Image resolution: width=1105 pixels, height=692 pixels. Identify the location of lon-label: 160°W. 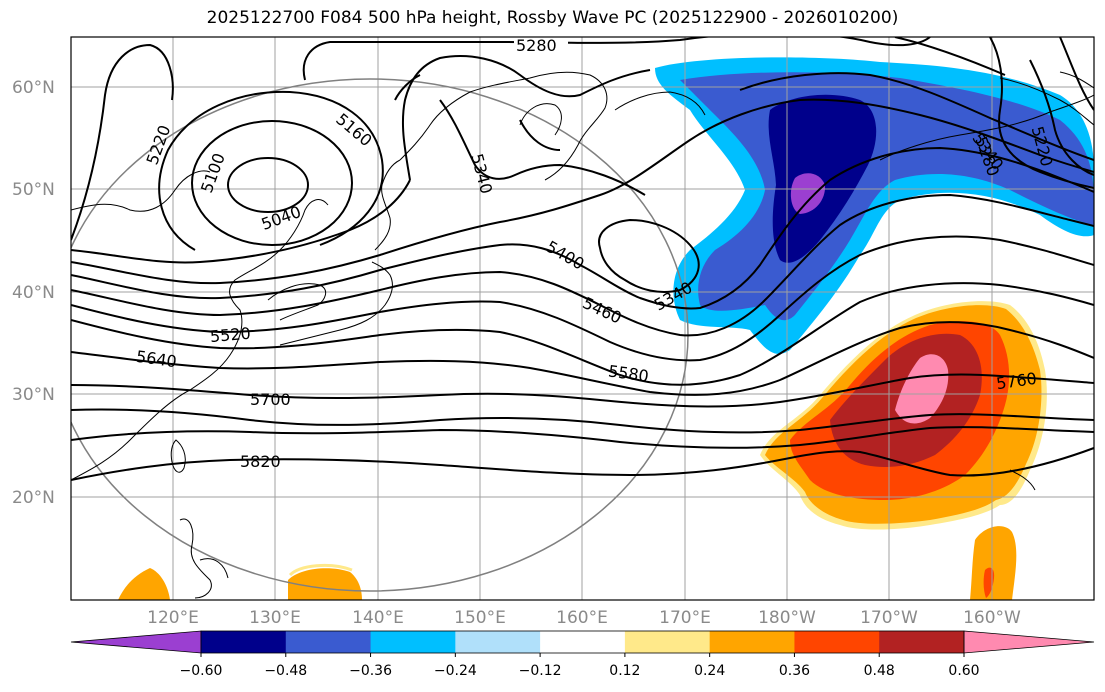
(992, 618).